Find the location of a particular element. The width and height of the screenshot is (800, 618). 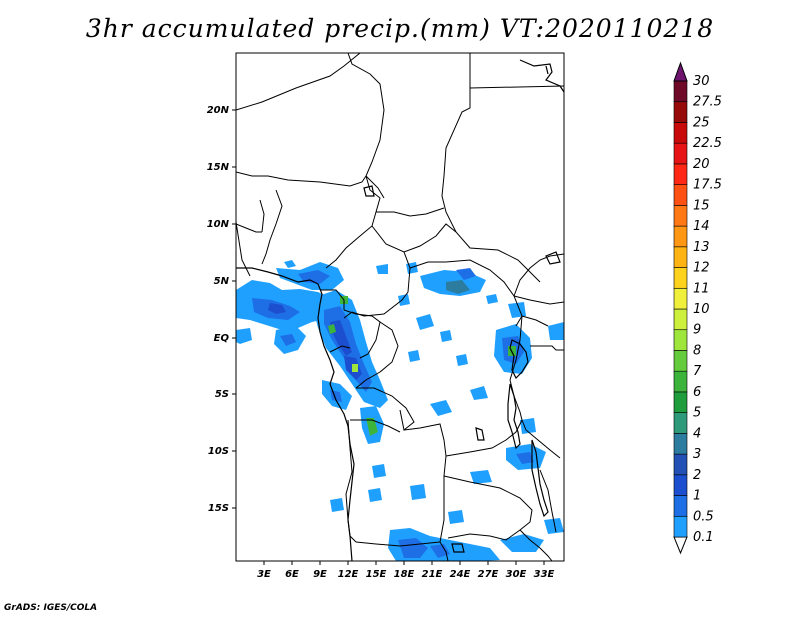

lon-label: 6E is located at coordinates (292, 574).